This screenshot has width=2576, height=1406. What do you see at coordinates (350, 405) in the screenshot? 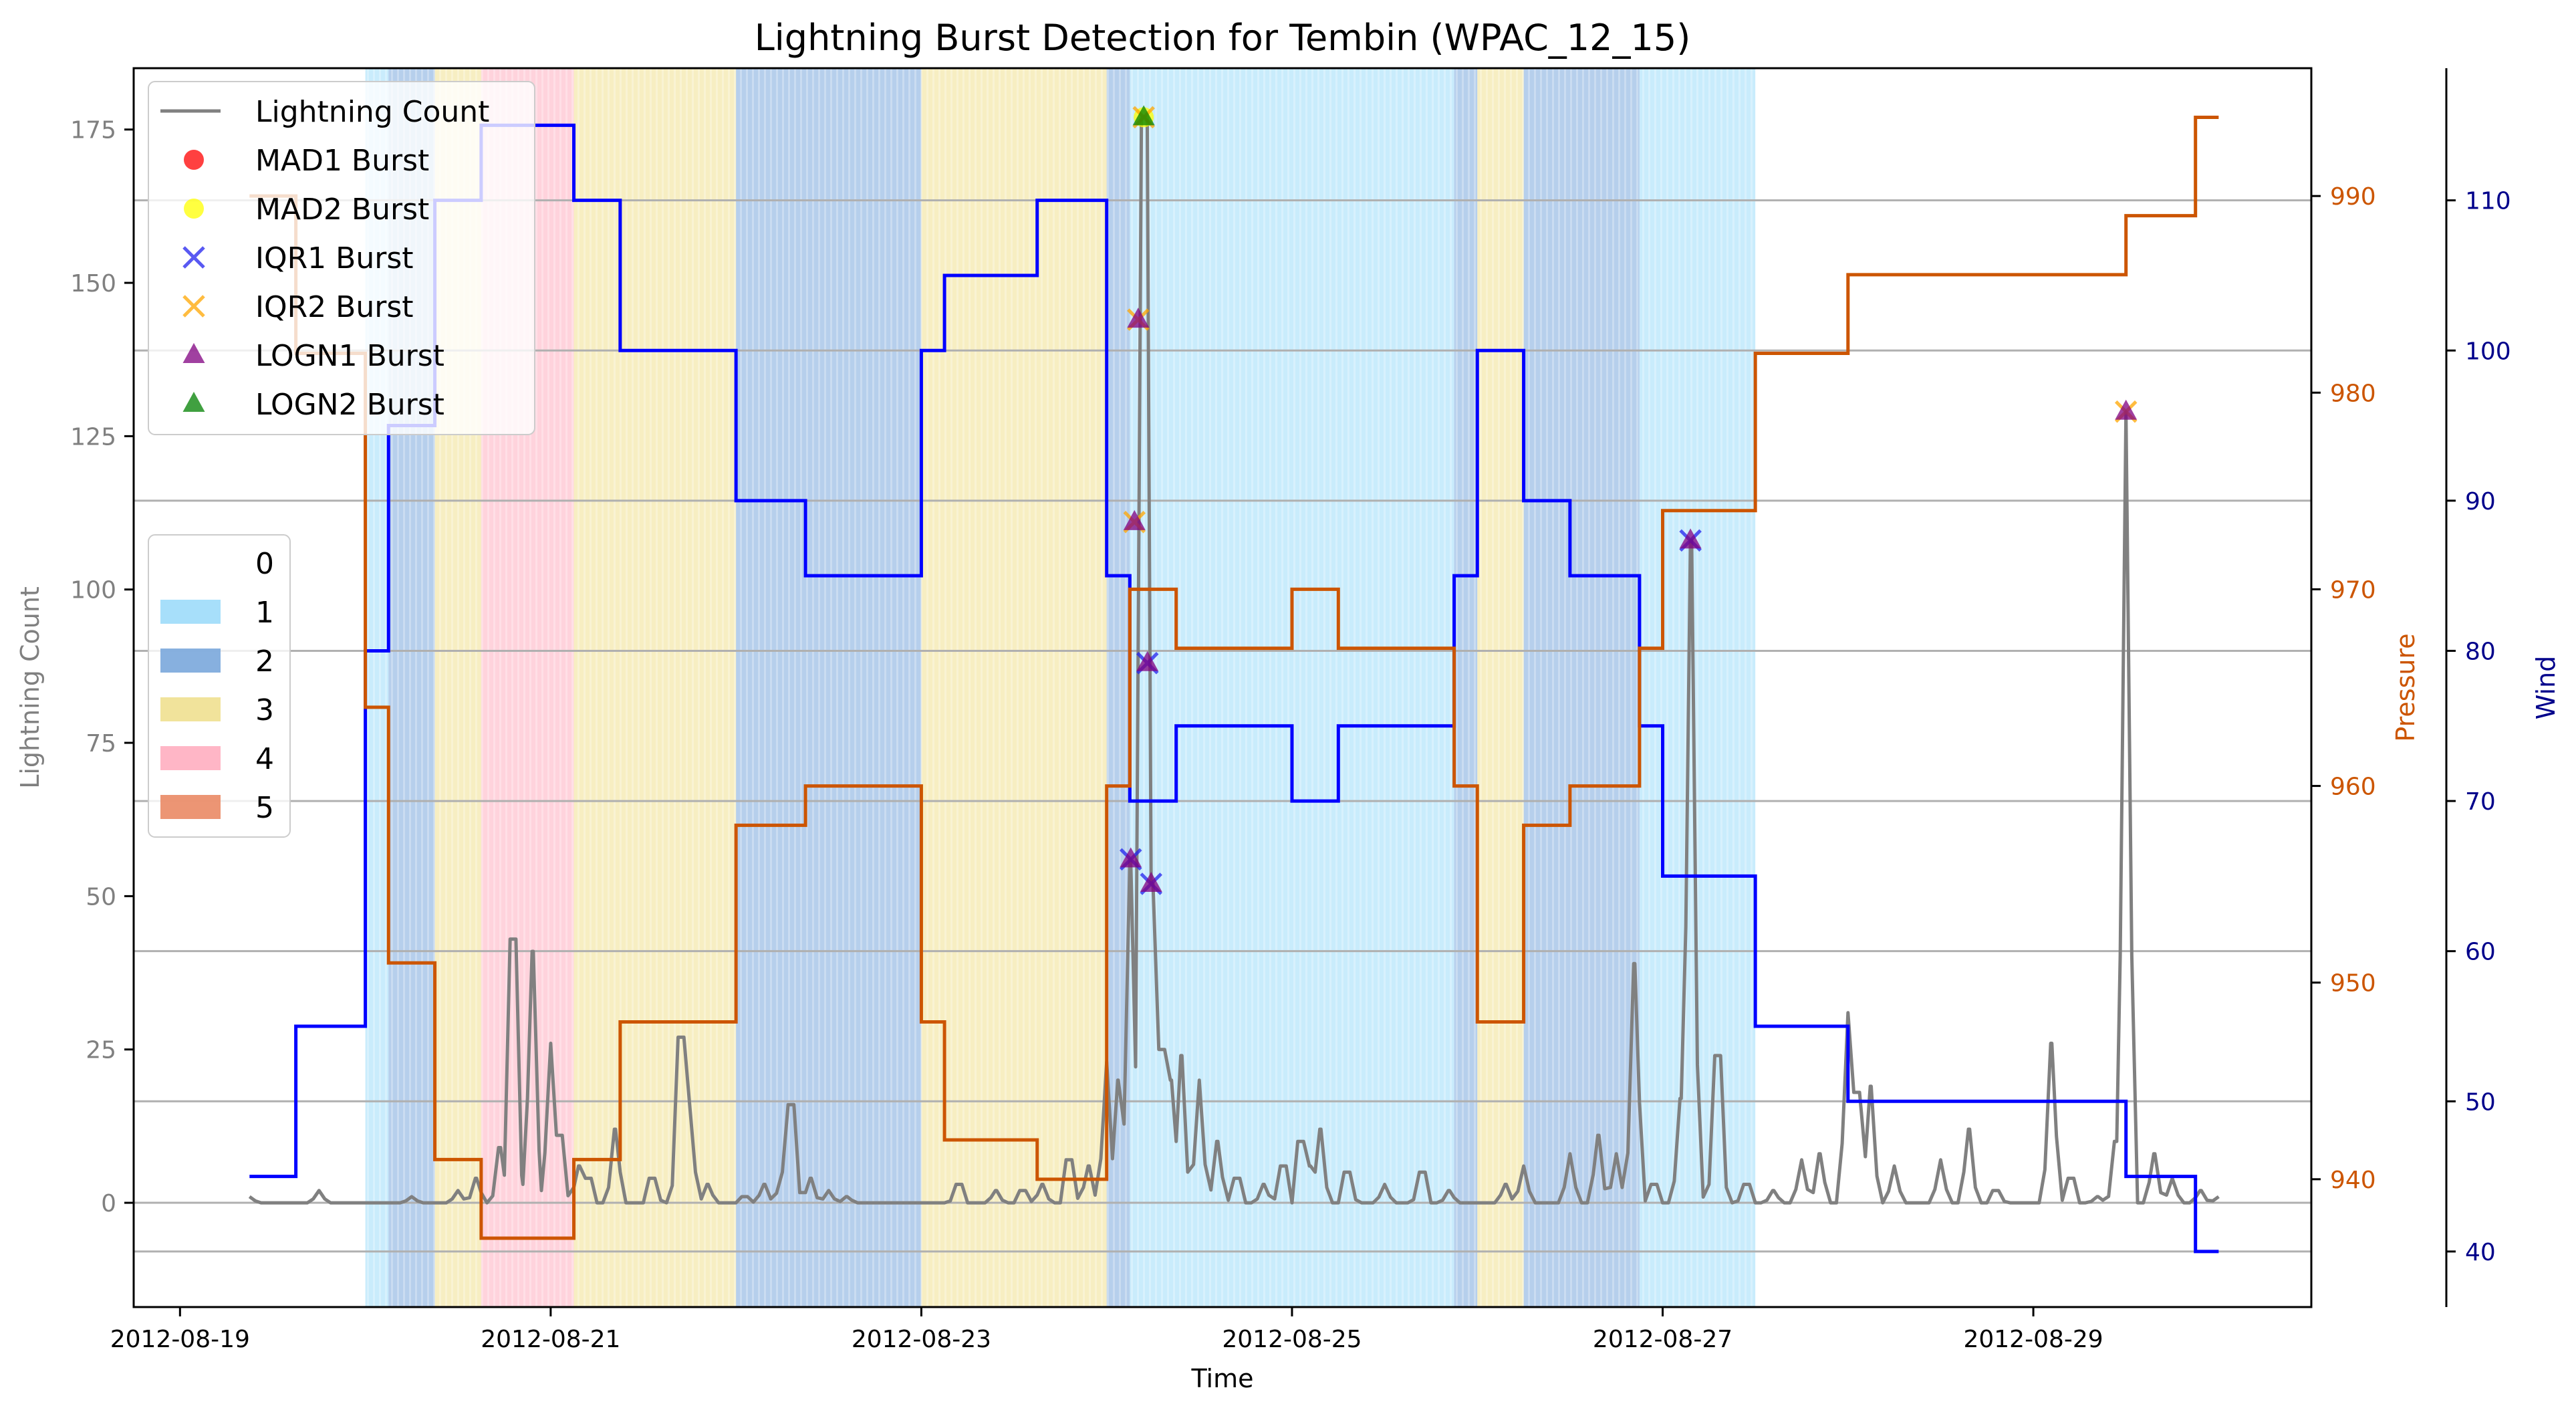
I see `legend-label-logn2: LOGN2 Burst` at bounding box center [350, 405].